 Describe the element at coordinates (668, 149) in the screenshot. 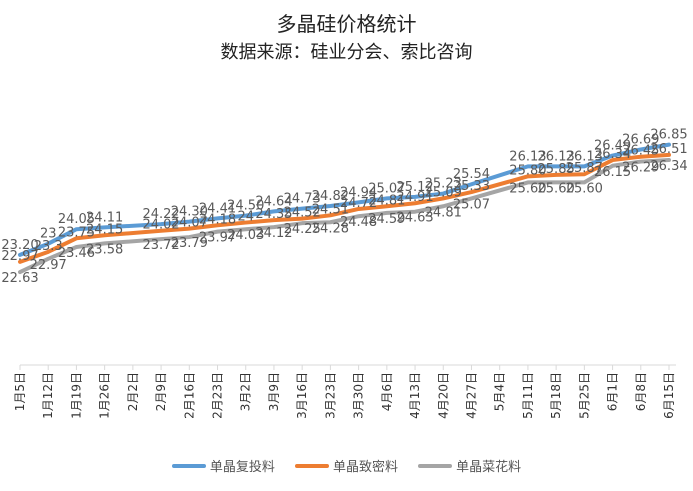

I see `data-label: 26.51` at that location.